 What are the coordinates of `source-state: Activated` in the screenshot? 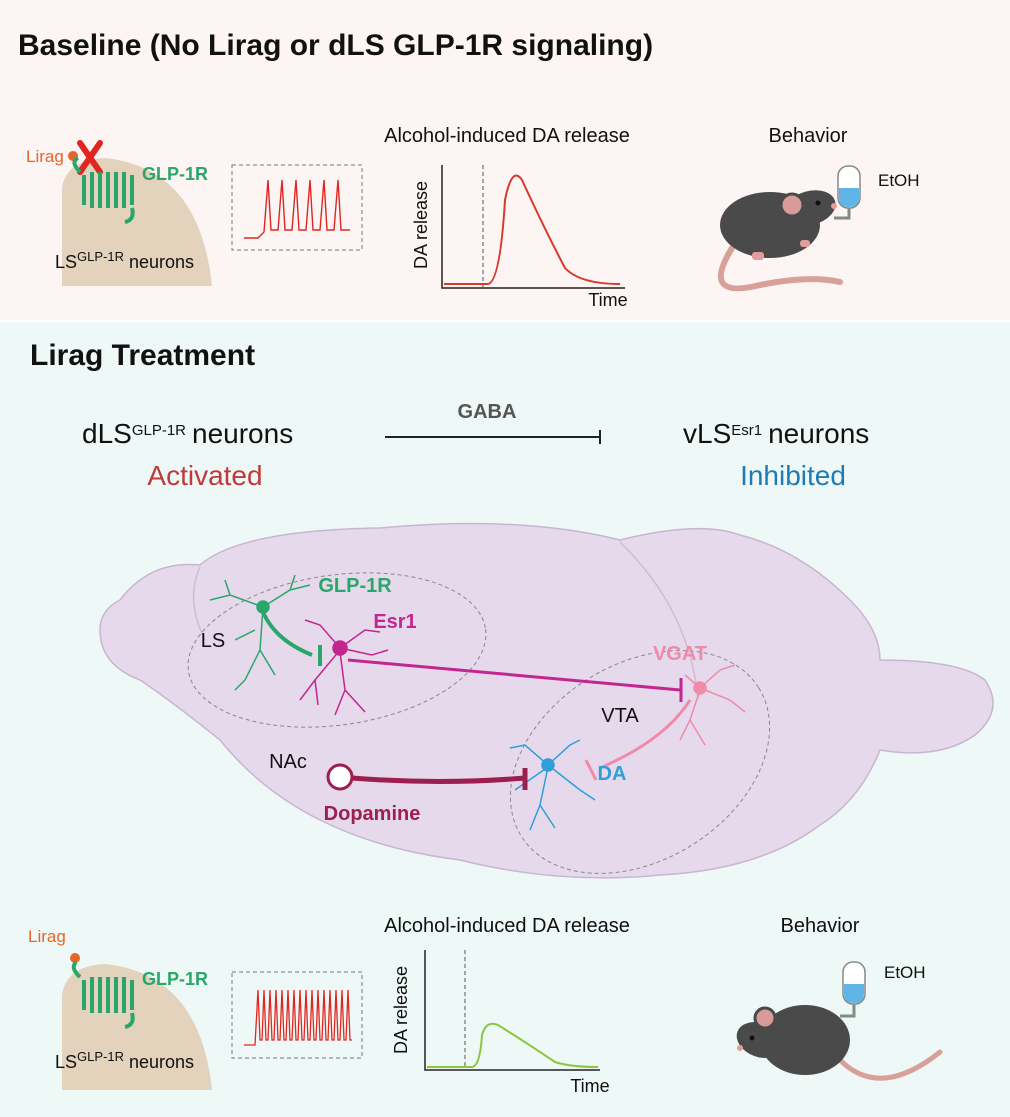 It's located at (204, 475).